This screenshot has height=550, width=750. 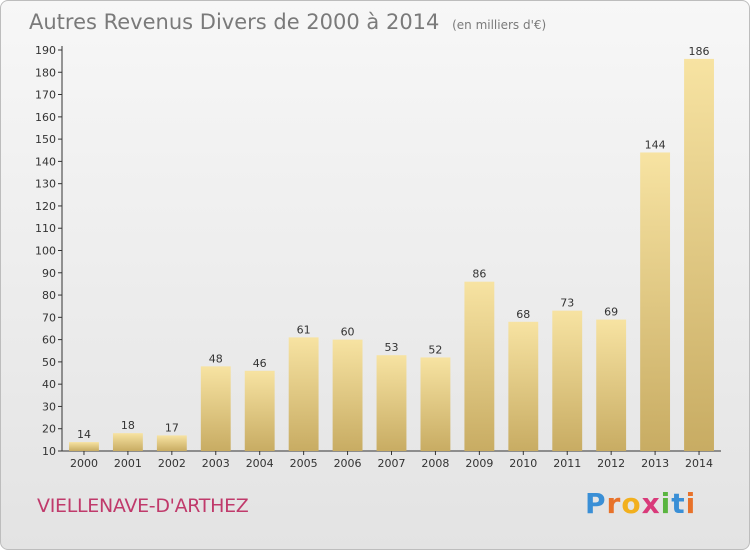 What do you see at coordinates (128, 425) in the screenshot?
I see `data-label-2001: 18` at bounding box center [128, 425].